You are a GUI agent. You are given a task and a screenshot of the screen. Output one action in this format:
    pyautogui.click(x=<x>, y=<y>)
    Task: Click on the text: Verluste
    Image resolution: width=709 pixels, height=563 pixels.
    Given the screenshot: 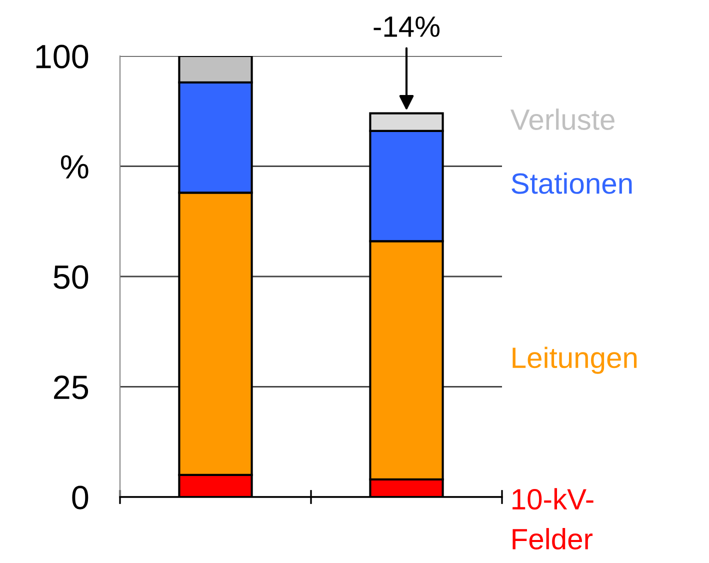 What is the action you would take?
    pyautogui.click(x=562, y=119)
    